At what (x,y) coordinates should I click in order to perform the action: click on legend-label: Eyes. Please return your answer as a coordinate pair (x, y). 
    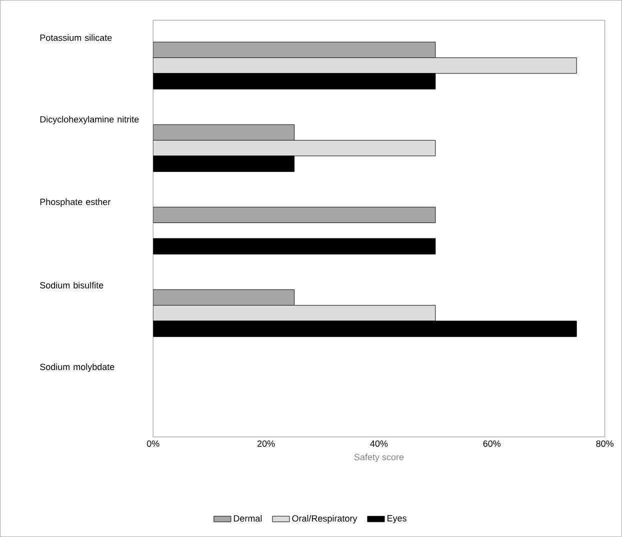
    Looking at the image, I should click on (397, 519).